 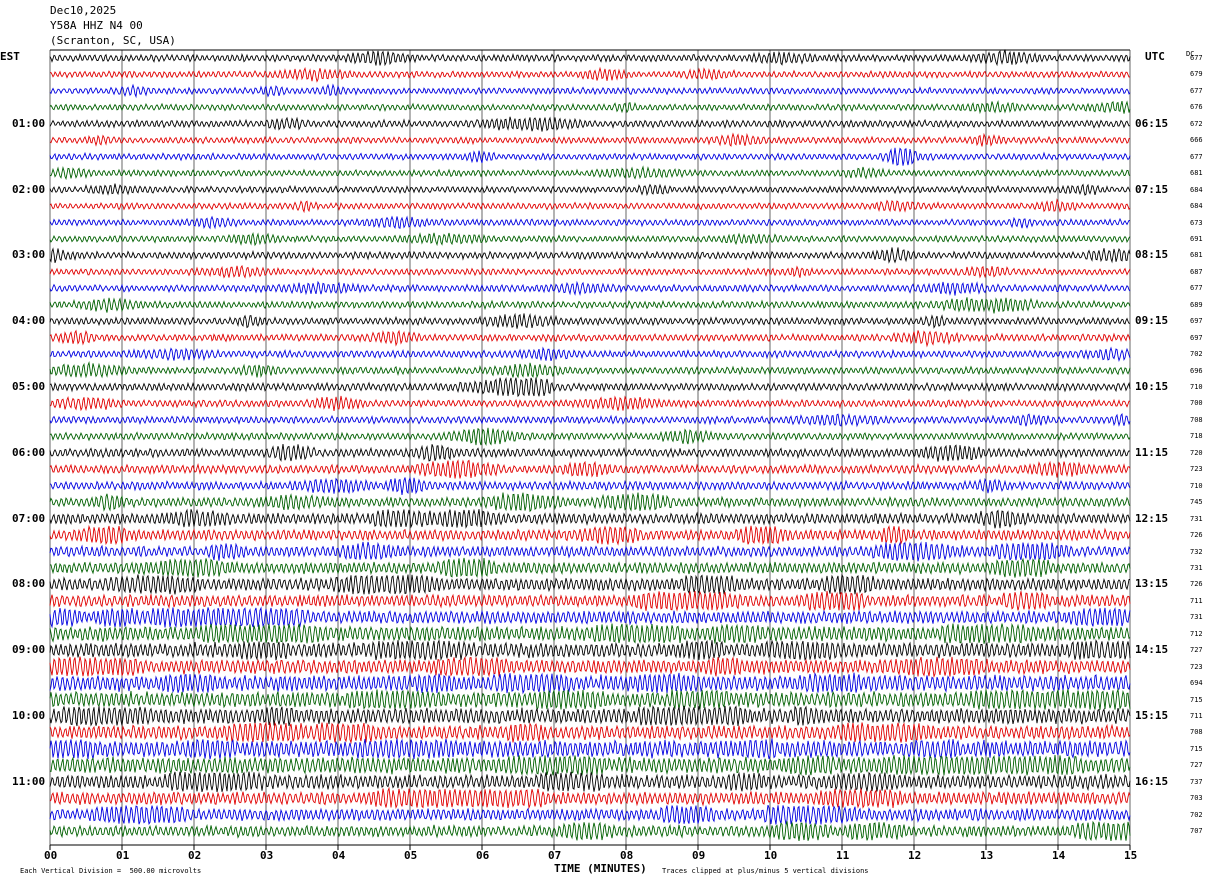 What do you see at coordinates (1196, 831) in the screenshot?
I see `dc-offset-label: 707` at bounding box center [1196, 831].